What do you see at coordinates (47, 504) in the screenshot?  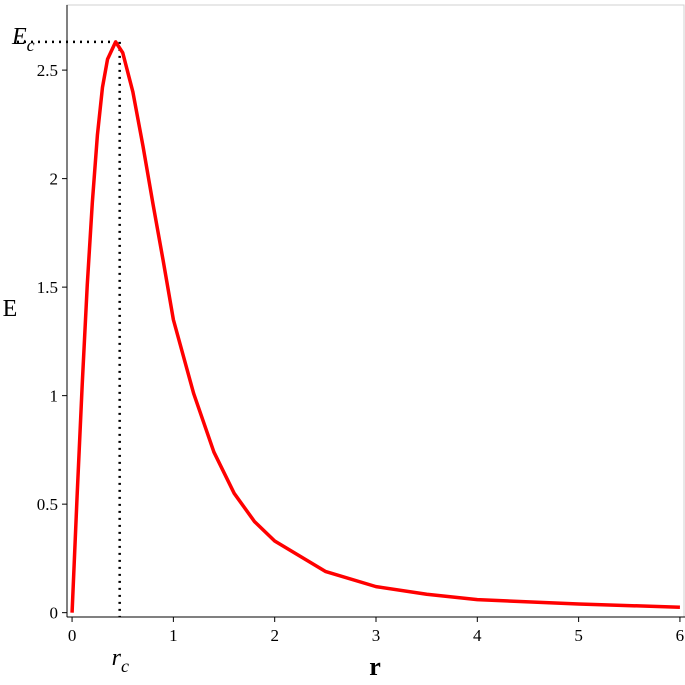 I see `y-tick-label: 0.5` at bounding box center [47, 504].